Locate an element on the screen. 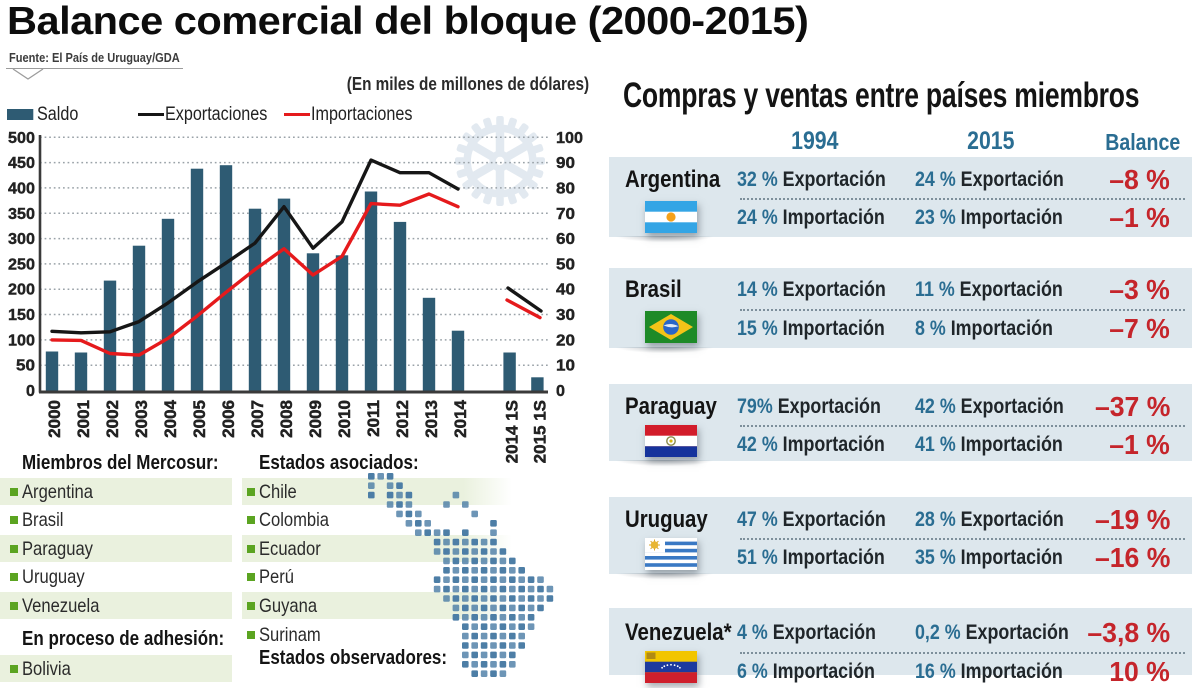 This screenshot has width=1200, height=688. svg-text: 2003 is located at coordinates (141, 419).